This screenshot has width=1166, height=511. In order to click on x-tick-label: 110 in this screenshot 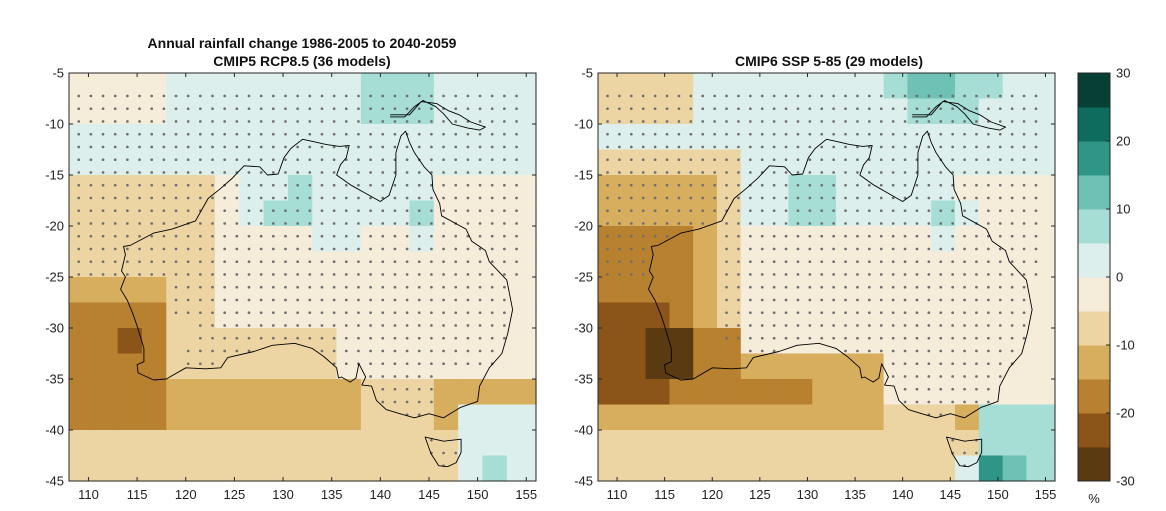, I will do `click(617, 494)`.